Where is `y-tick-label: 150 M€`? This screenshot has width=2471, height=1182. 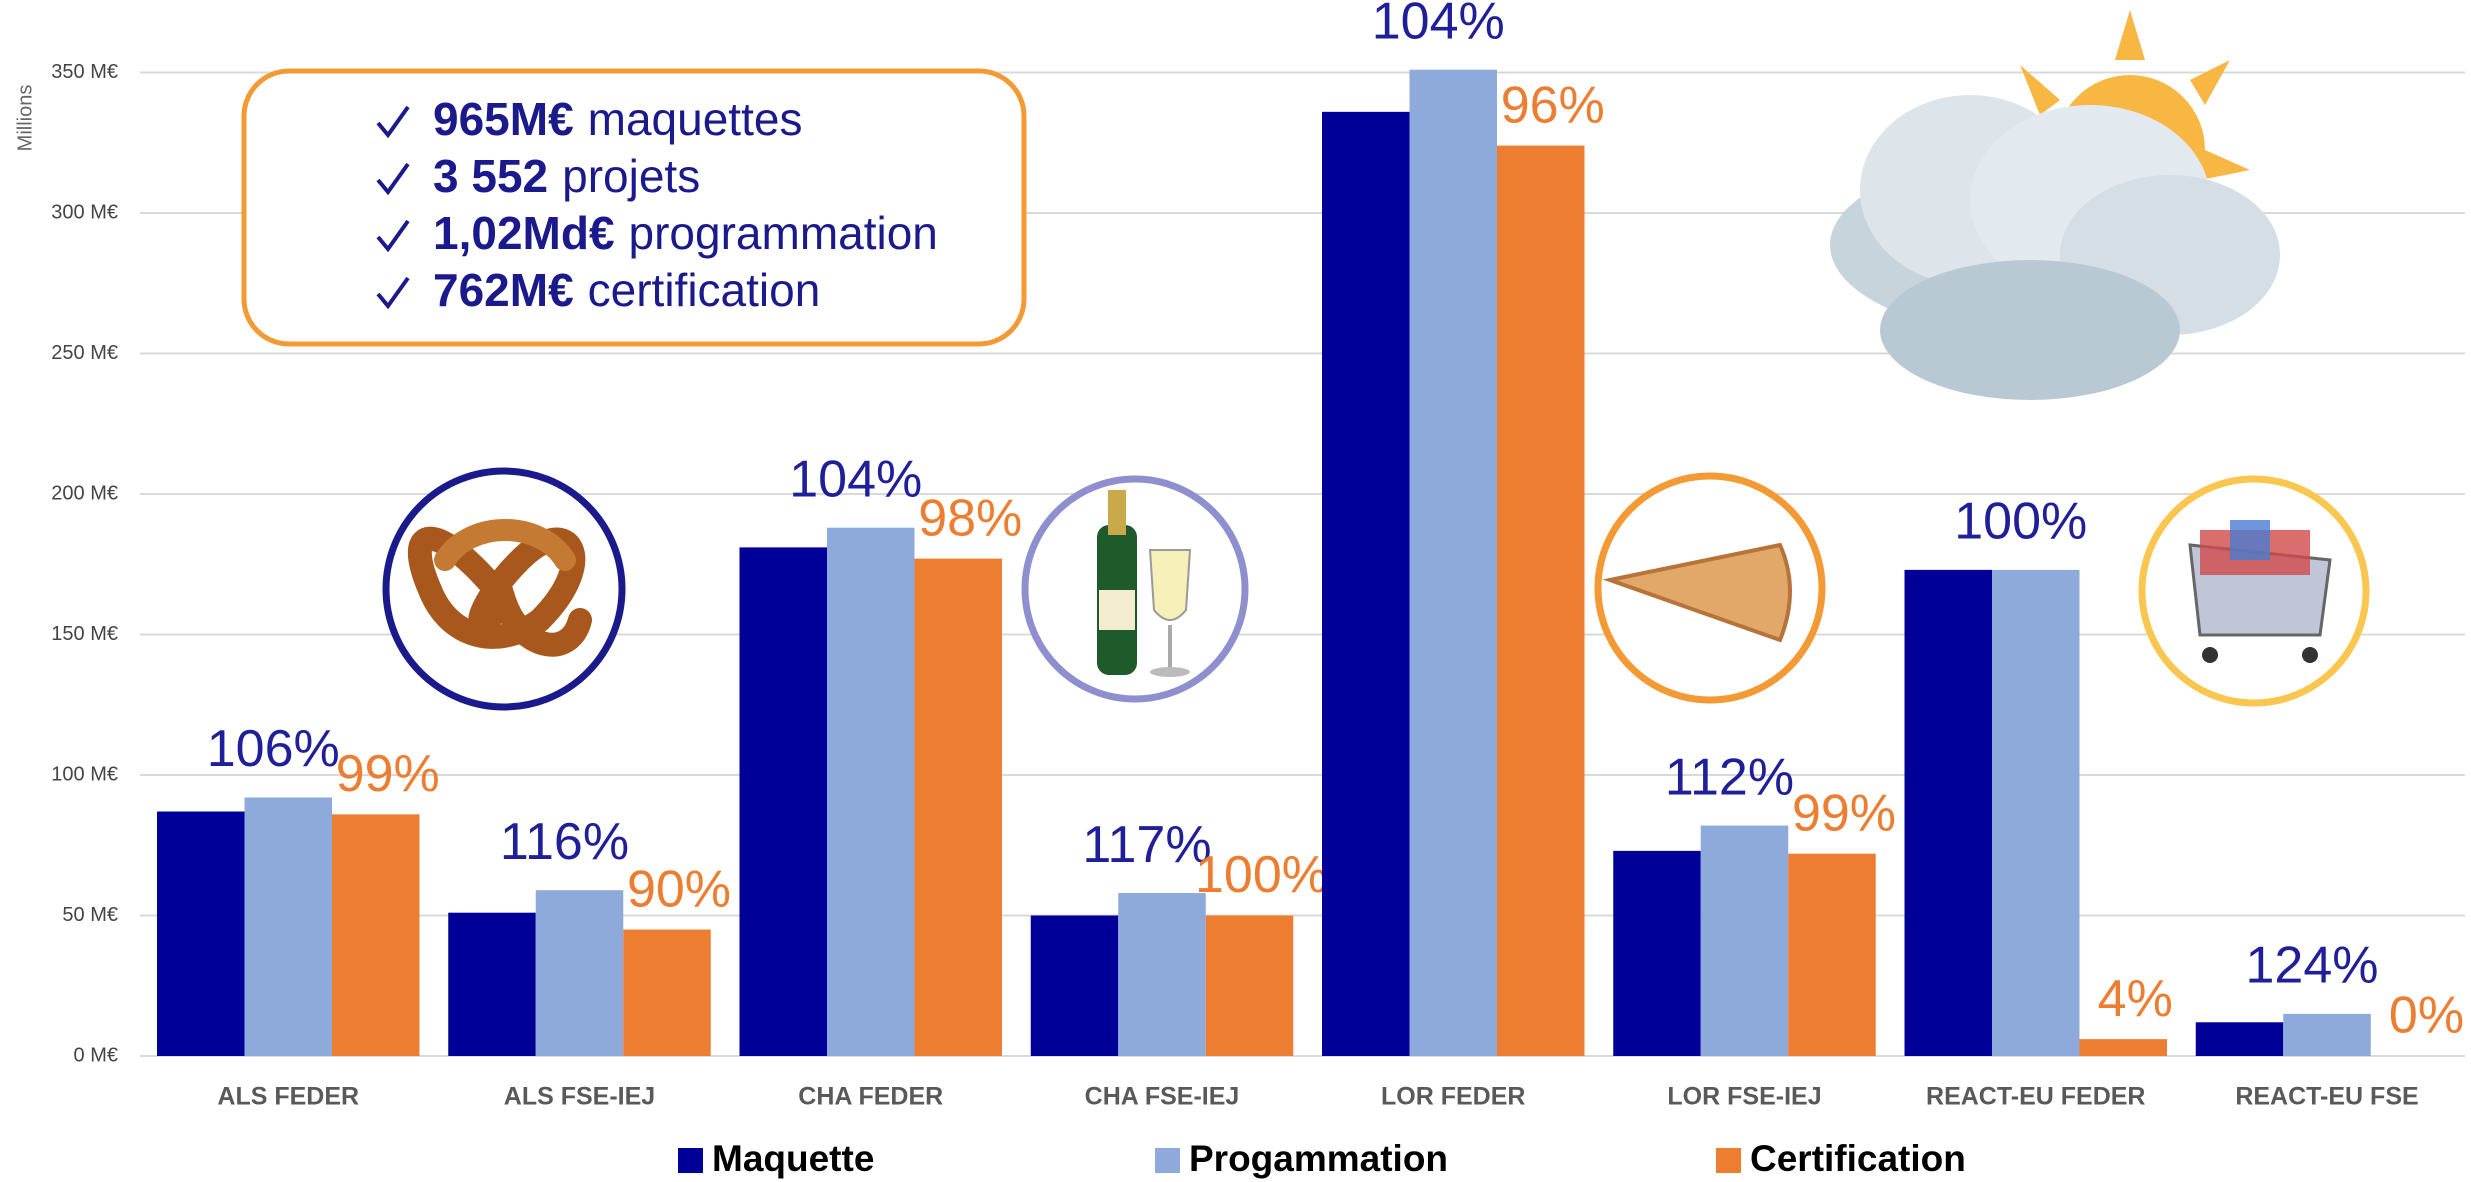
y-tick-label: 150 M€ is located at coordinates (84, 634).